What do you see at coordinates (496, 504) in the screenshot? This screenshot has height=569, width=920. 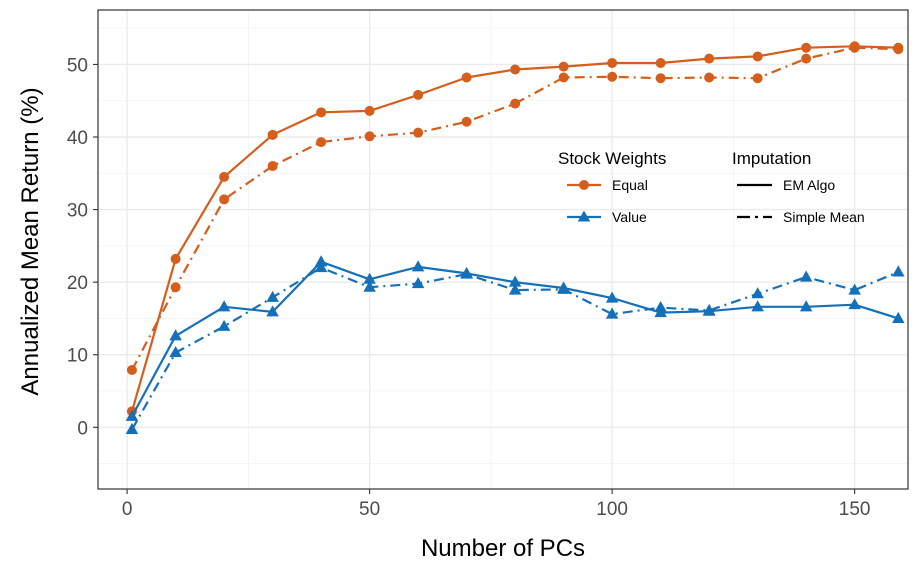 I see `x-axis-ticks: 0 50 100 150` at bounding box center [496, 504].